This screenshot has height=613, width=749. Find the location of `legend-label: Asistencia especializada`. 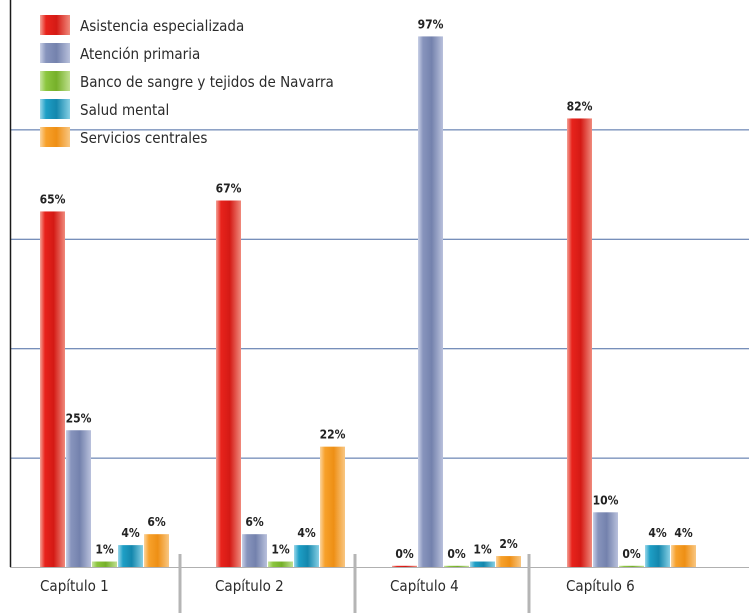

legend-label: Asistencia especializada is located at coordinates (162, 26).